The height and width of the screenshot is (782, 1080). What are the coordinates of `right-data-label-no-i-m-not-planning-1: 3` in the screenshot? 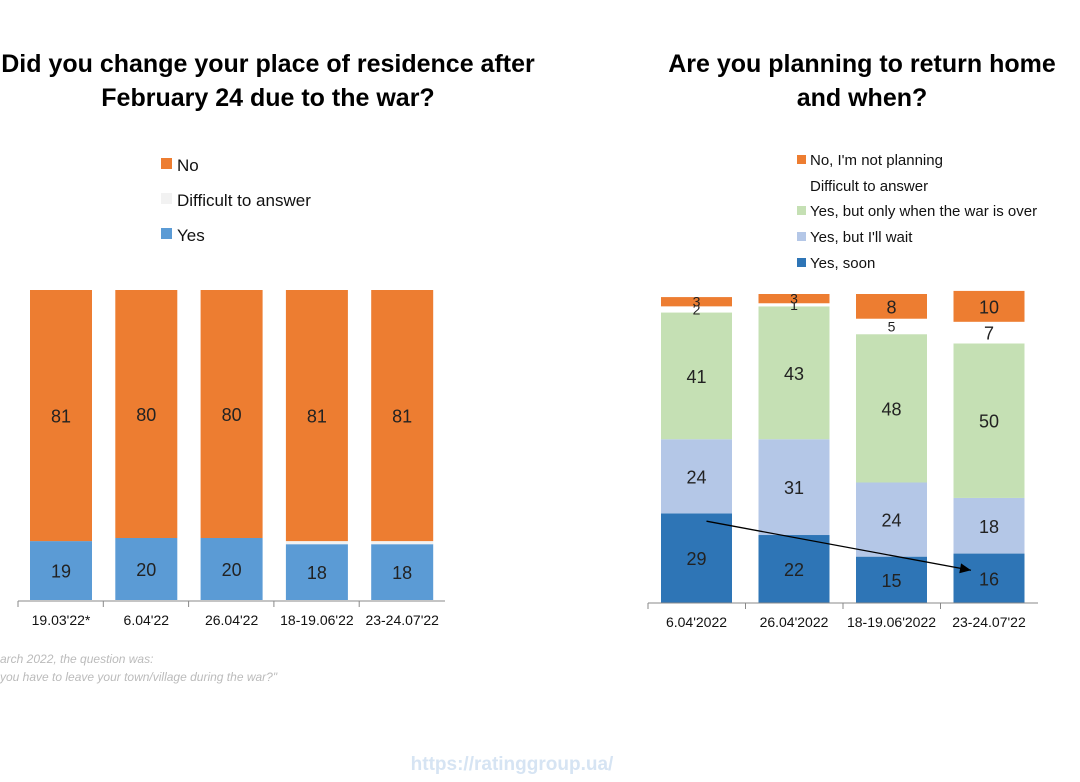 It's located at (794, 299).